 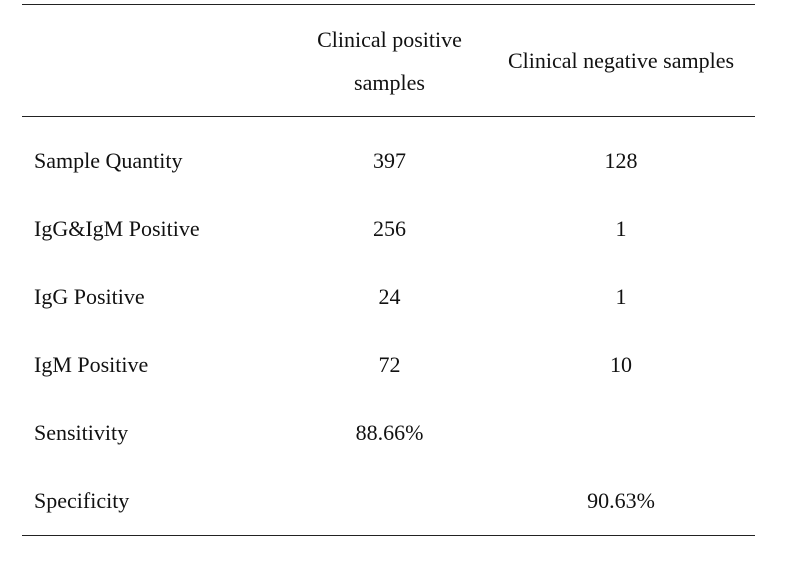 What do you see at coordinates (157, 61) in the screenshot?
I see `header-empty` at bounding box center [157, 61].